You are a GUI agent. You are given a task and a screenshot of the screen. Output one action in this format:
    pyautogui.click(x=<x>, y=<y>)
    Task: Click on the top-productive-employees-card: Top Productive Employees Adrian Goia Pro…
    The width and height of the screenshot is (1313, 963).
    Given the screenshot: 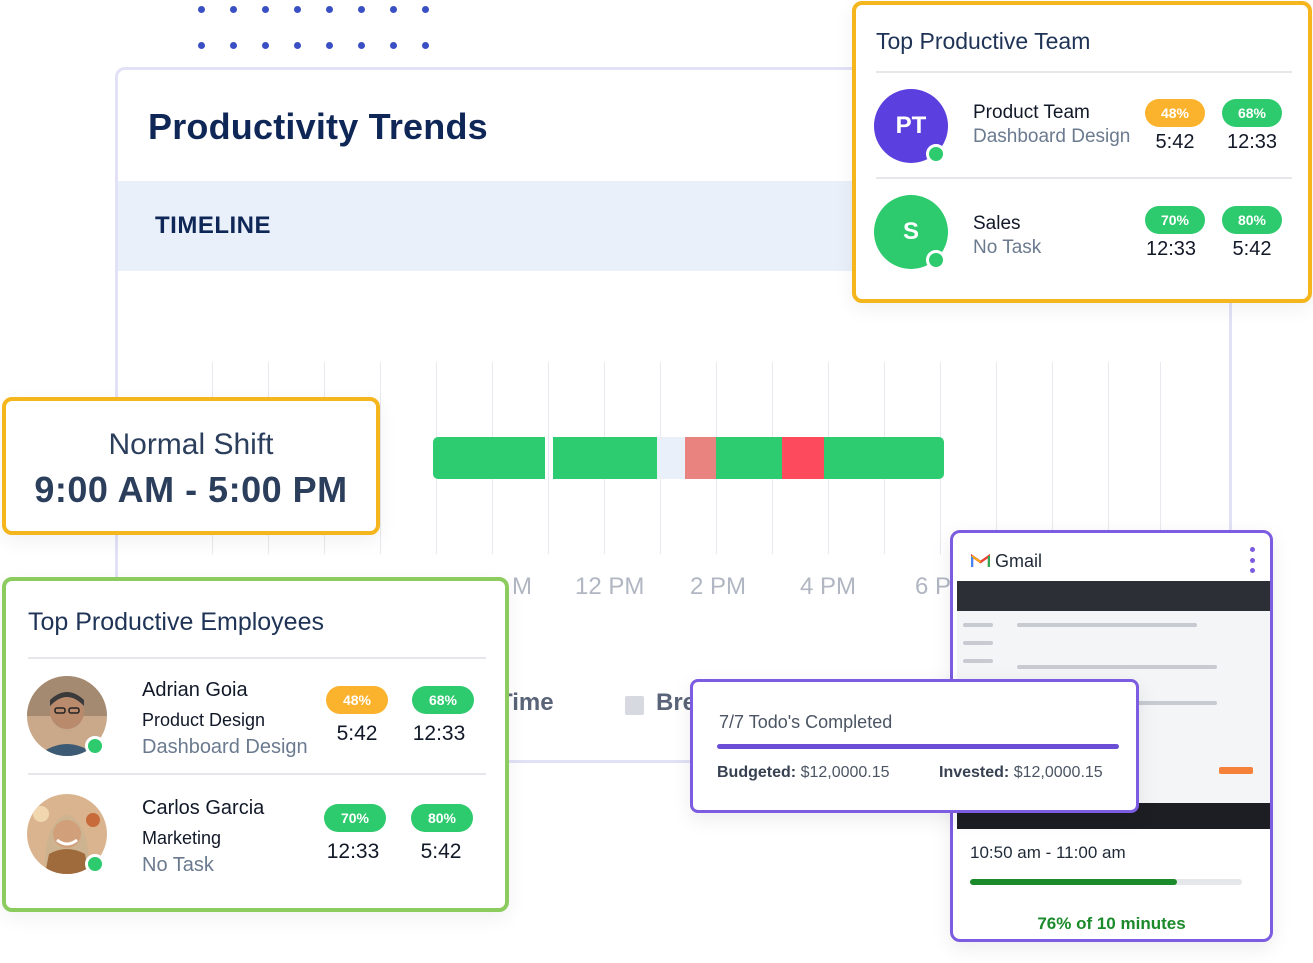 What is the action you would take?
    pyautogui.click(x=255, y=744)
    